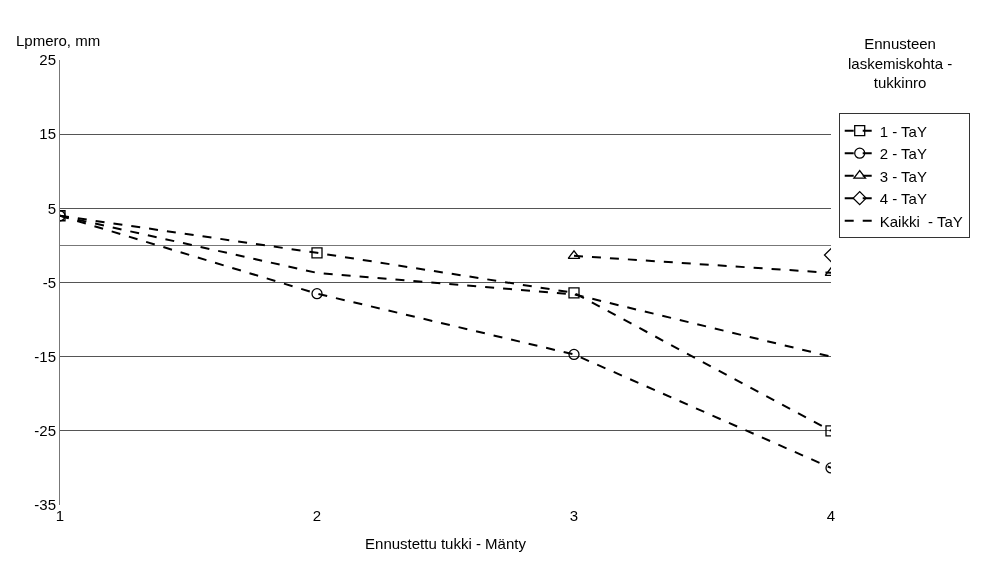 The image size is (1001, 575). Describe the element at coordinates (900, 63) in the screenshot. I see `legend-title: Ennusteen laskemiskohta - tukkinro` at that location.